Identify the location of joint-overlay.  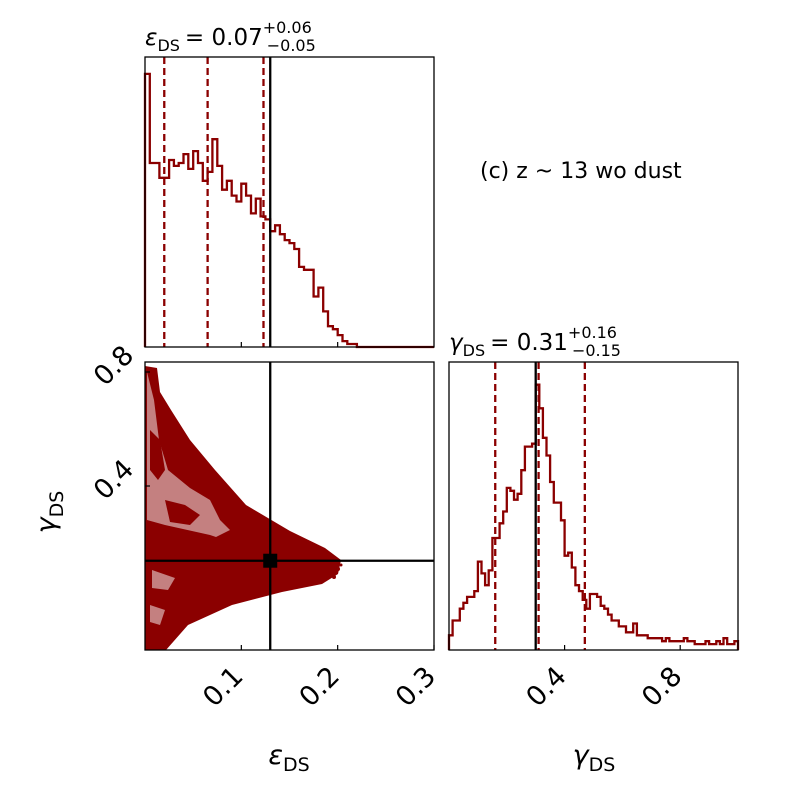
(289, 506).